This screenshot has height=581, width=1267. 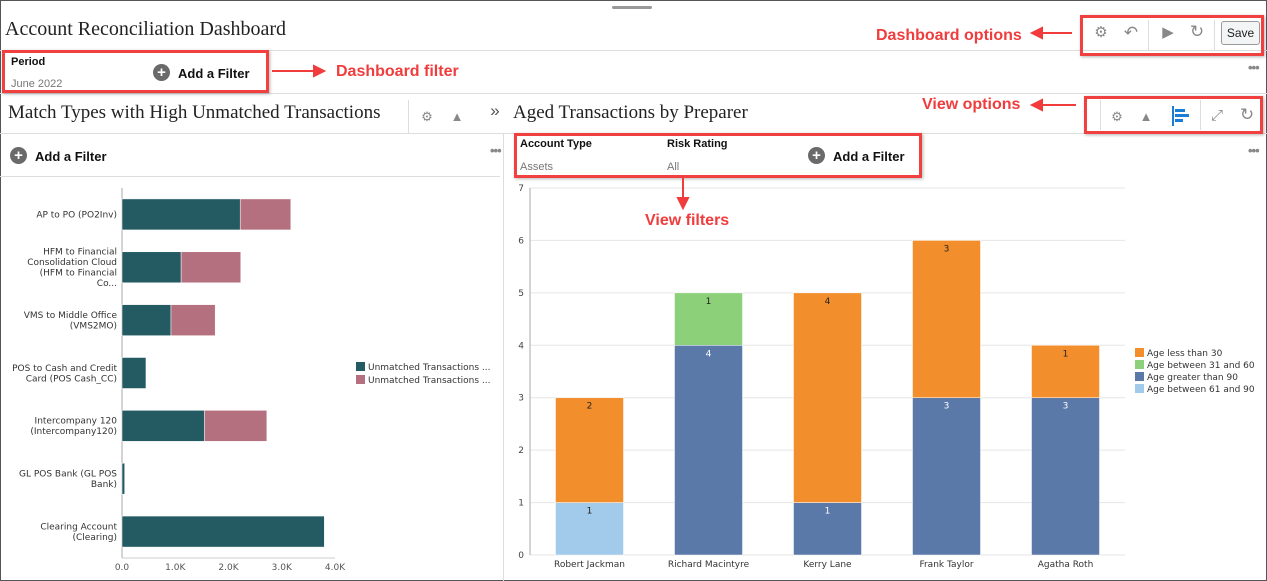 I want to click on category-label: Bank), so click(x=104, y=485).